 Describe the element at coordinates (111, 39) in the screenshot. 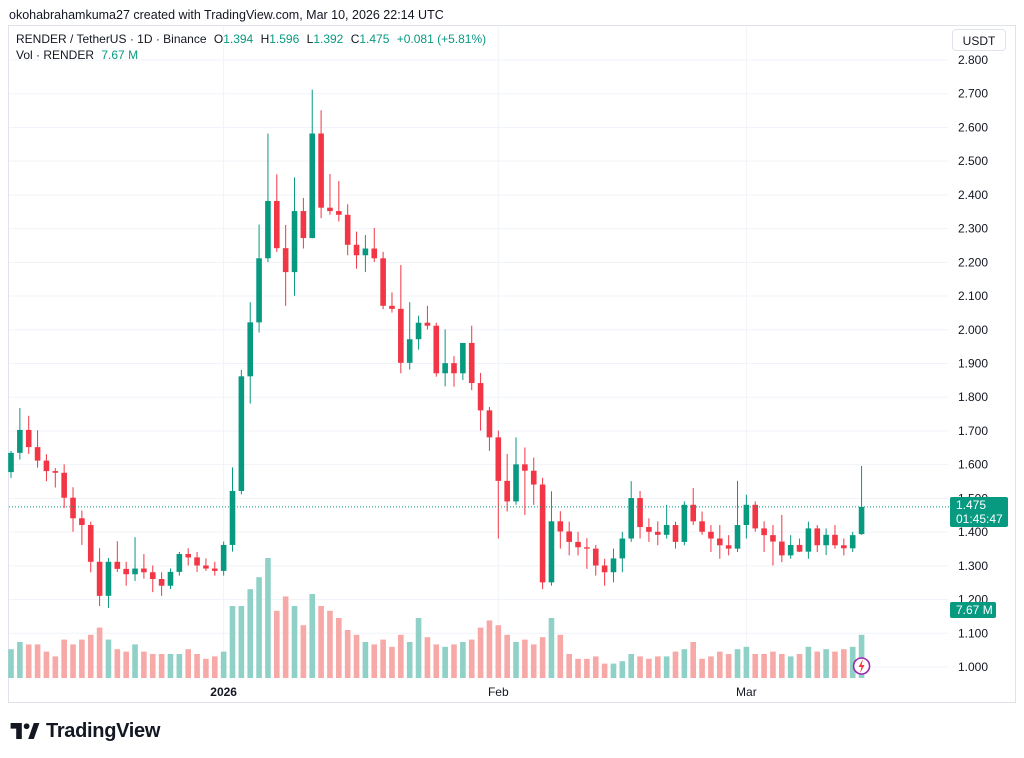

I see `symbol-label: RENDER / TetherUS · 1D · Binance` at that location.